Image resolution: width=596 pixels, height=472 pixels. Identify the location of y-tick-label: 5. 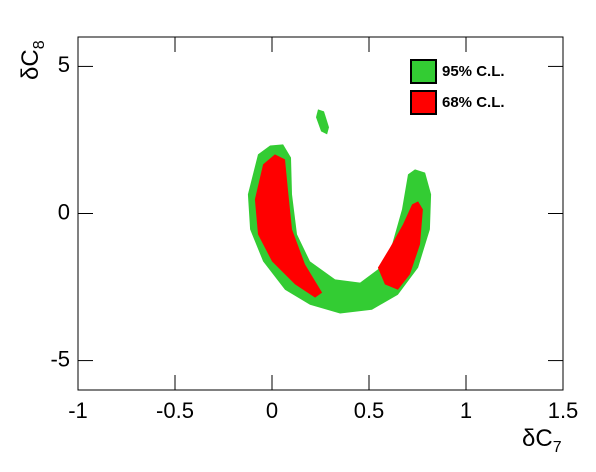
(64, 64).